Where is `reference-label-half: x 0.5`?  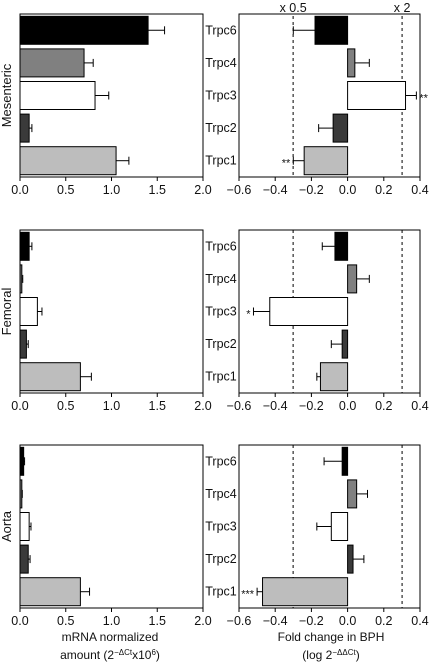
reference-label-half: x 0.5 is located at coordinates (293, 8).